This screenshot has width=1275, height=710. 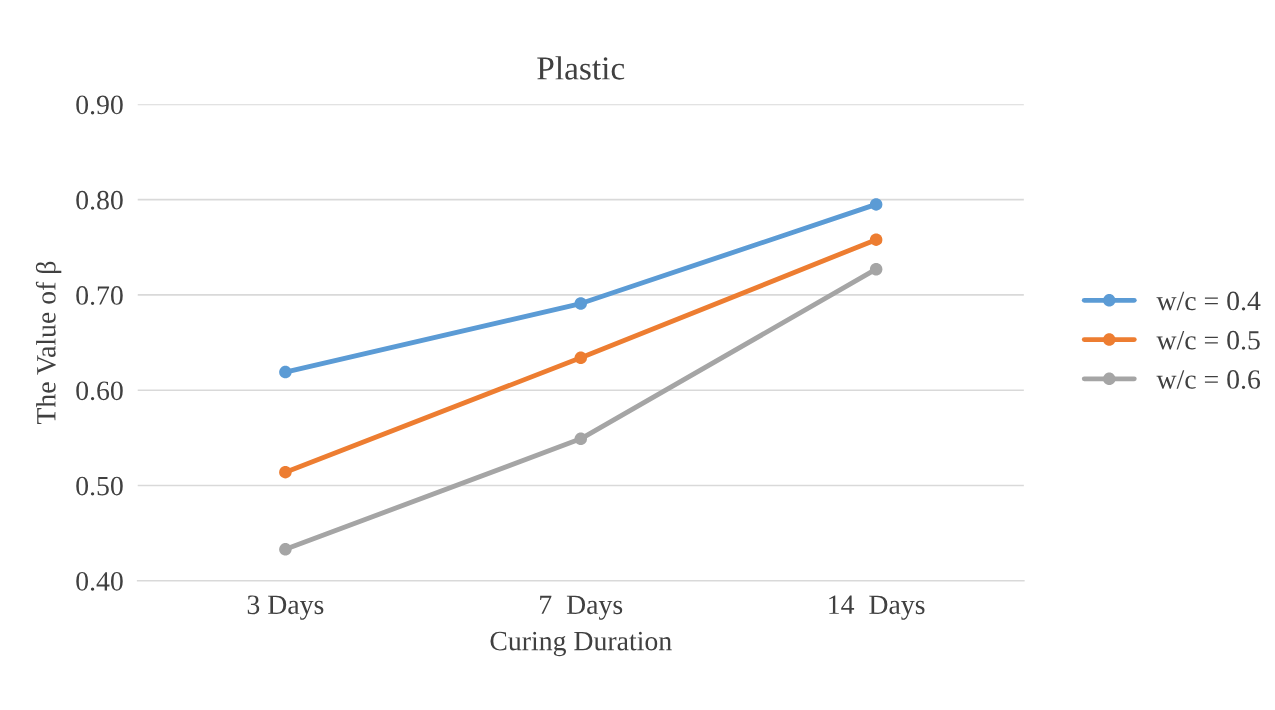 What do you see at coordinates (99, 486) in the screenshot?
I see `y-tick-label: 0.50` at bounding box center [99, 486].